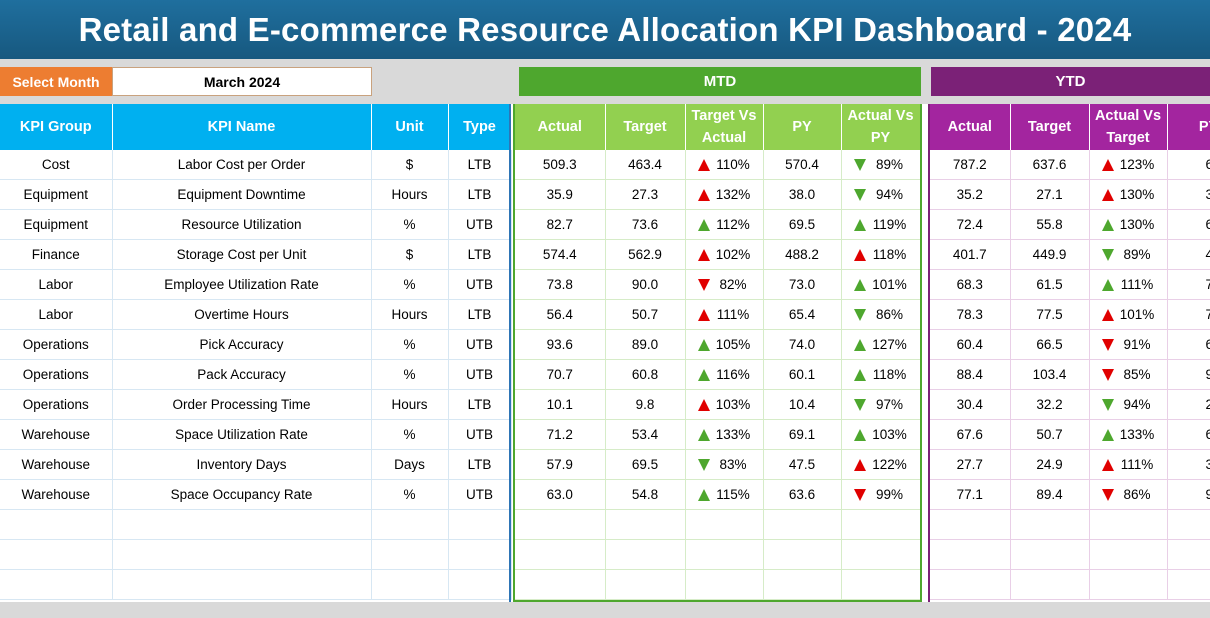 The width and height of the screenshot is (1210, 618). What do you see at coordinates (970, 194) in the screenshot?
I see `ytd-actual-cell: 35.2` at bounding box center [970, 194].